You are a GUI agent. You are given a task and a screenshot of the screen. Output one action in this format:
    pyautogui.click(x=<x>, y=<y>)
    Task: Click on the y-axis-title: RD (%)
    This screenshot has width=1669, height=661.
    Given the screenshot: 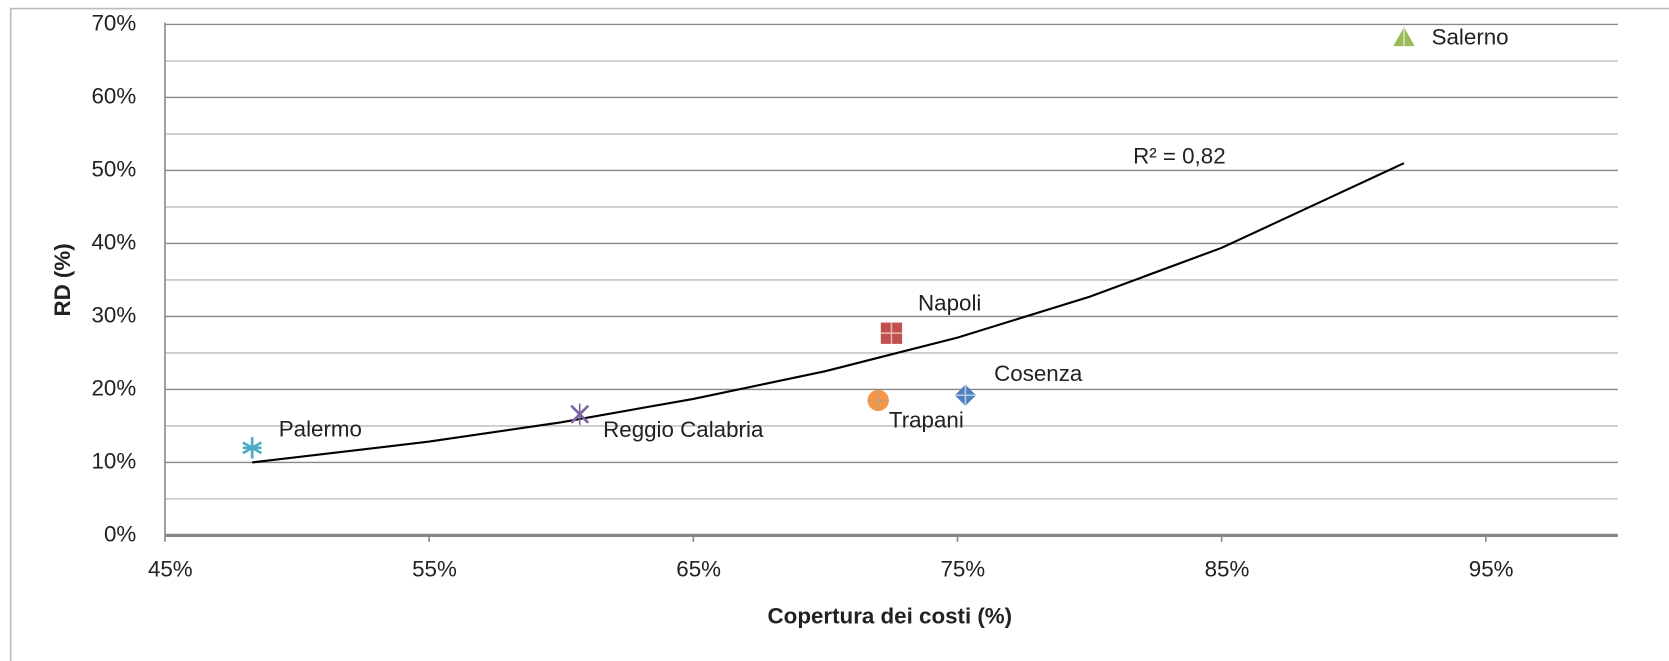 What is the action you would take?
    pyautogui.click(x=62, y=279)
    